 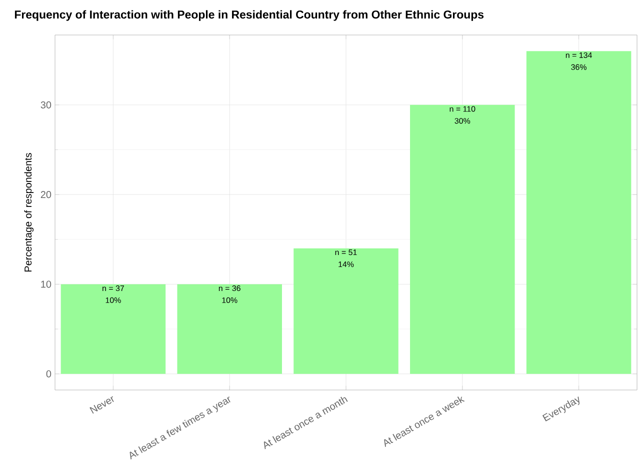 I want to click on chart-title: Frequency of Interaction with People in Residential Country from Other Ethnic Groups, so click(x=249, y=15).